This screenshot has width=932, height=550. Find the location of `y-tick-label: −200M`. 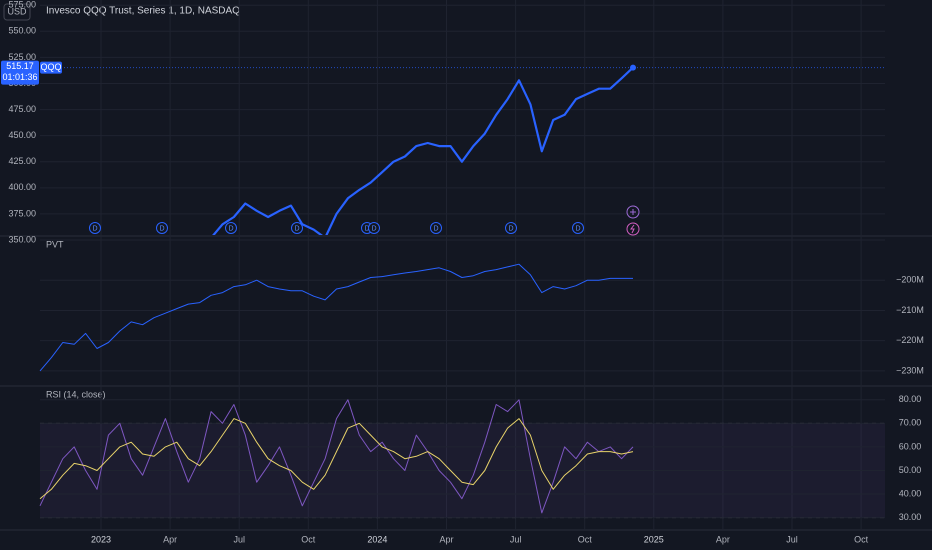

y-tick-label: −200M is located at coordinates (910, 280).